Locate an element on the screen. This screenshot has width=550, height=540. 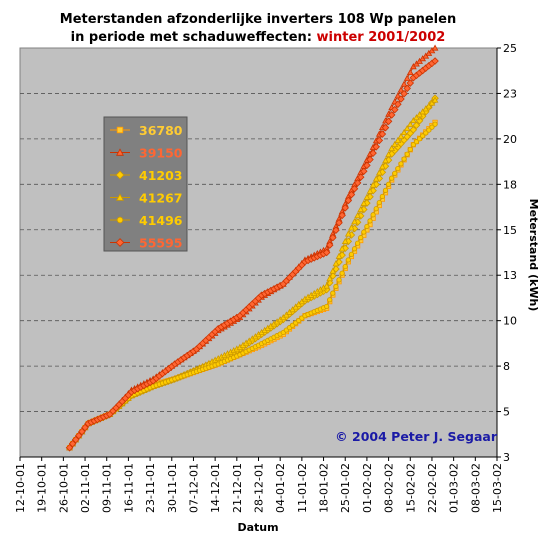
x-tick-label: 11-01-02 is located at coordinates (302, 488).